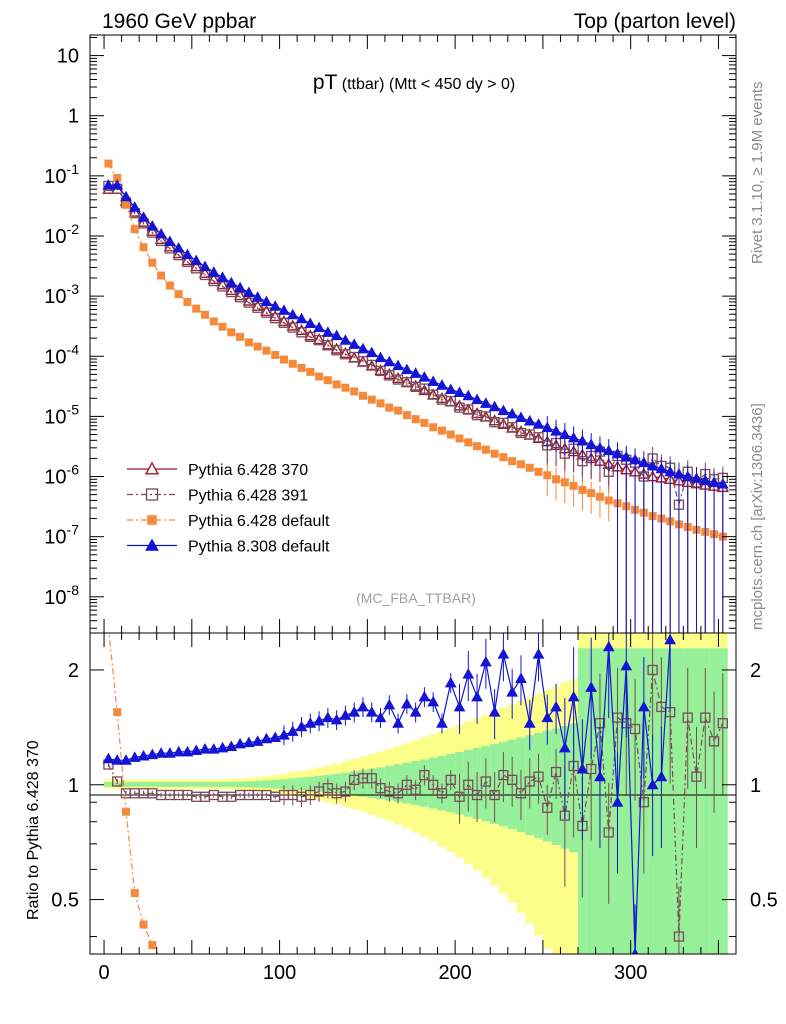  What do you see at coordinates (764, 901) in the screenshot?
I see `ratio-y-tick-label-right: 0.5` at bounding box center [764, 901].